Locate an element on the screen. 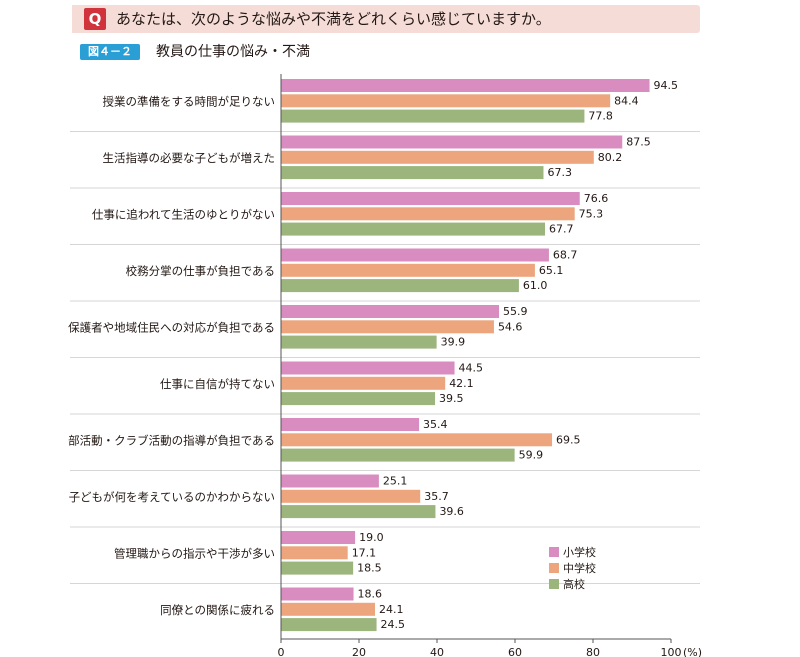 Image resolution: width=800 pixels, height=657 pixels. question-mark-badge: Q is located at coordinates (95, 19).